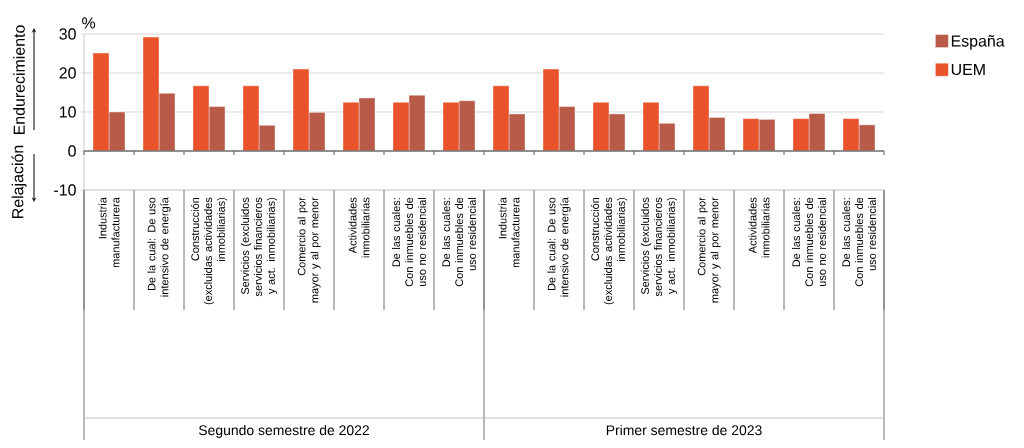  What do you see at coordinates (89, 23) in the screenshot?
I see `y-axis-title: %` at bounding box center [89, 23].